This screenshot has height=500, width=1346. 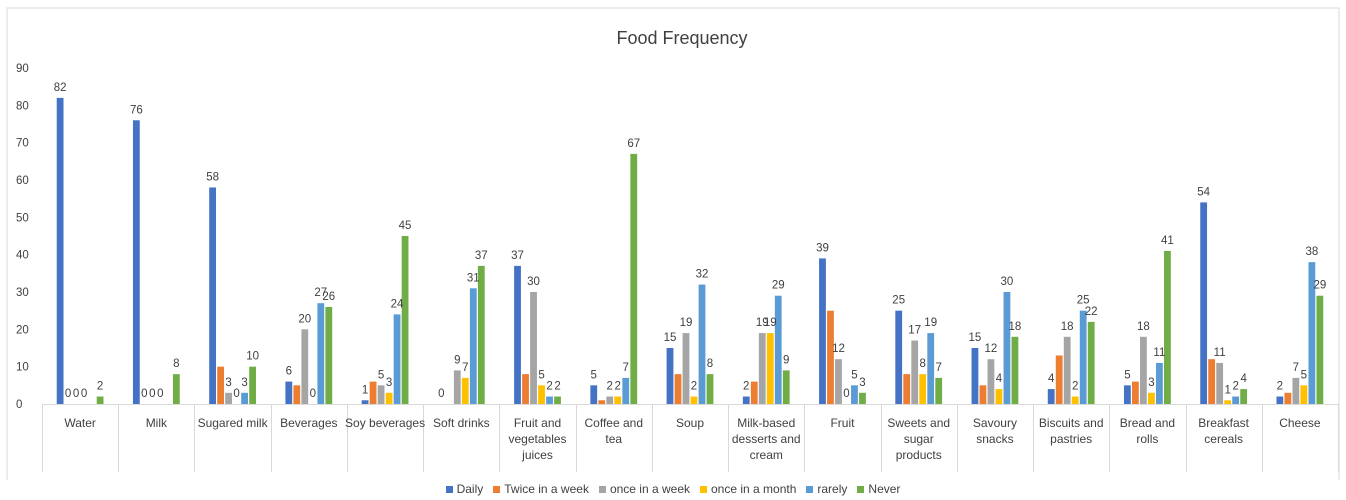 I want to click on data-label: 9, so click(x=786, y=360).